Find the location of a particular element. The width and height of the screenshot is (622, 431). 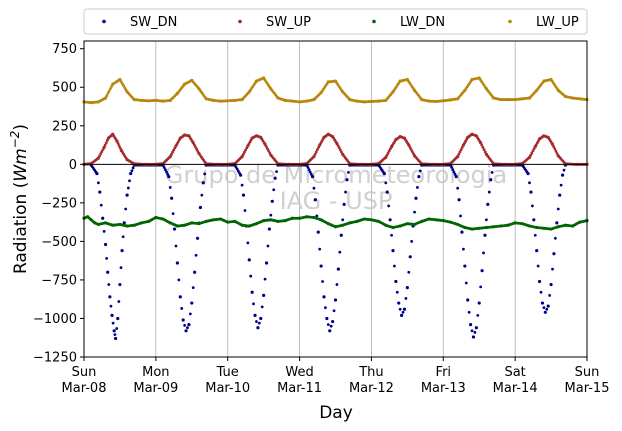

legend-frame is located at coordinates (335, 21).